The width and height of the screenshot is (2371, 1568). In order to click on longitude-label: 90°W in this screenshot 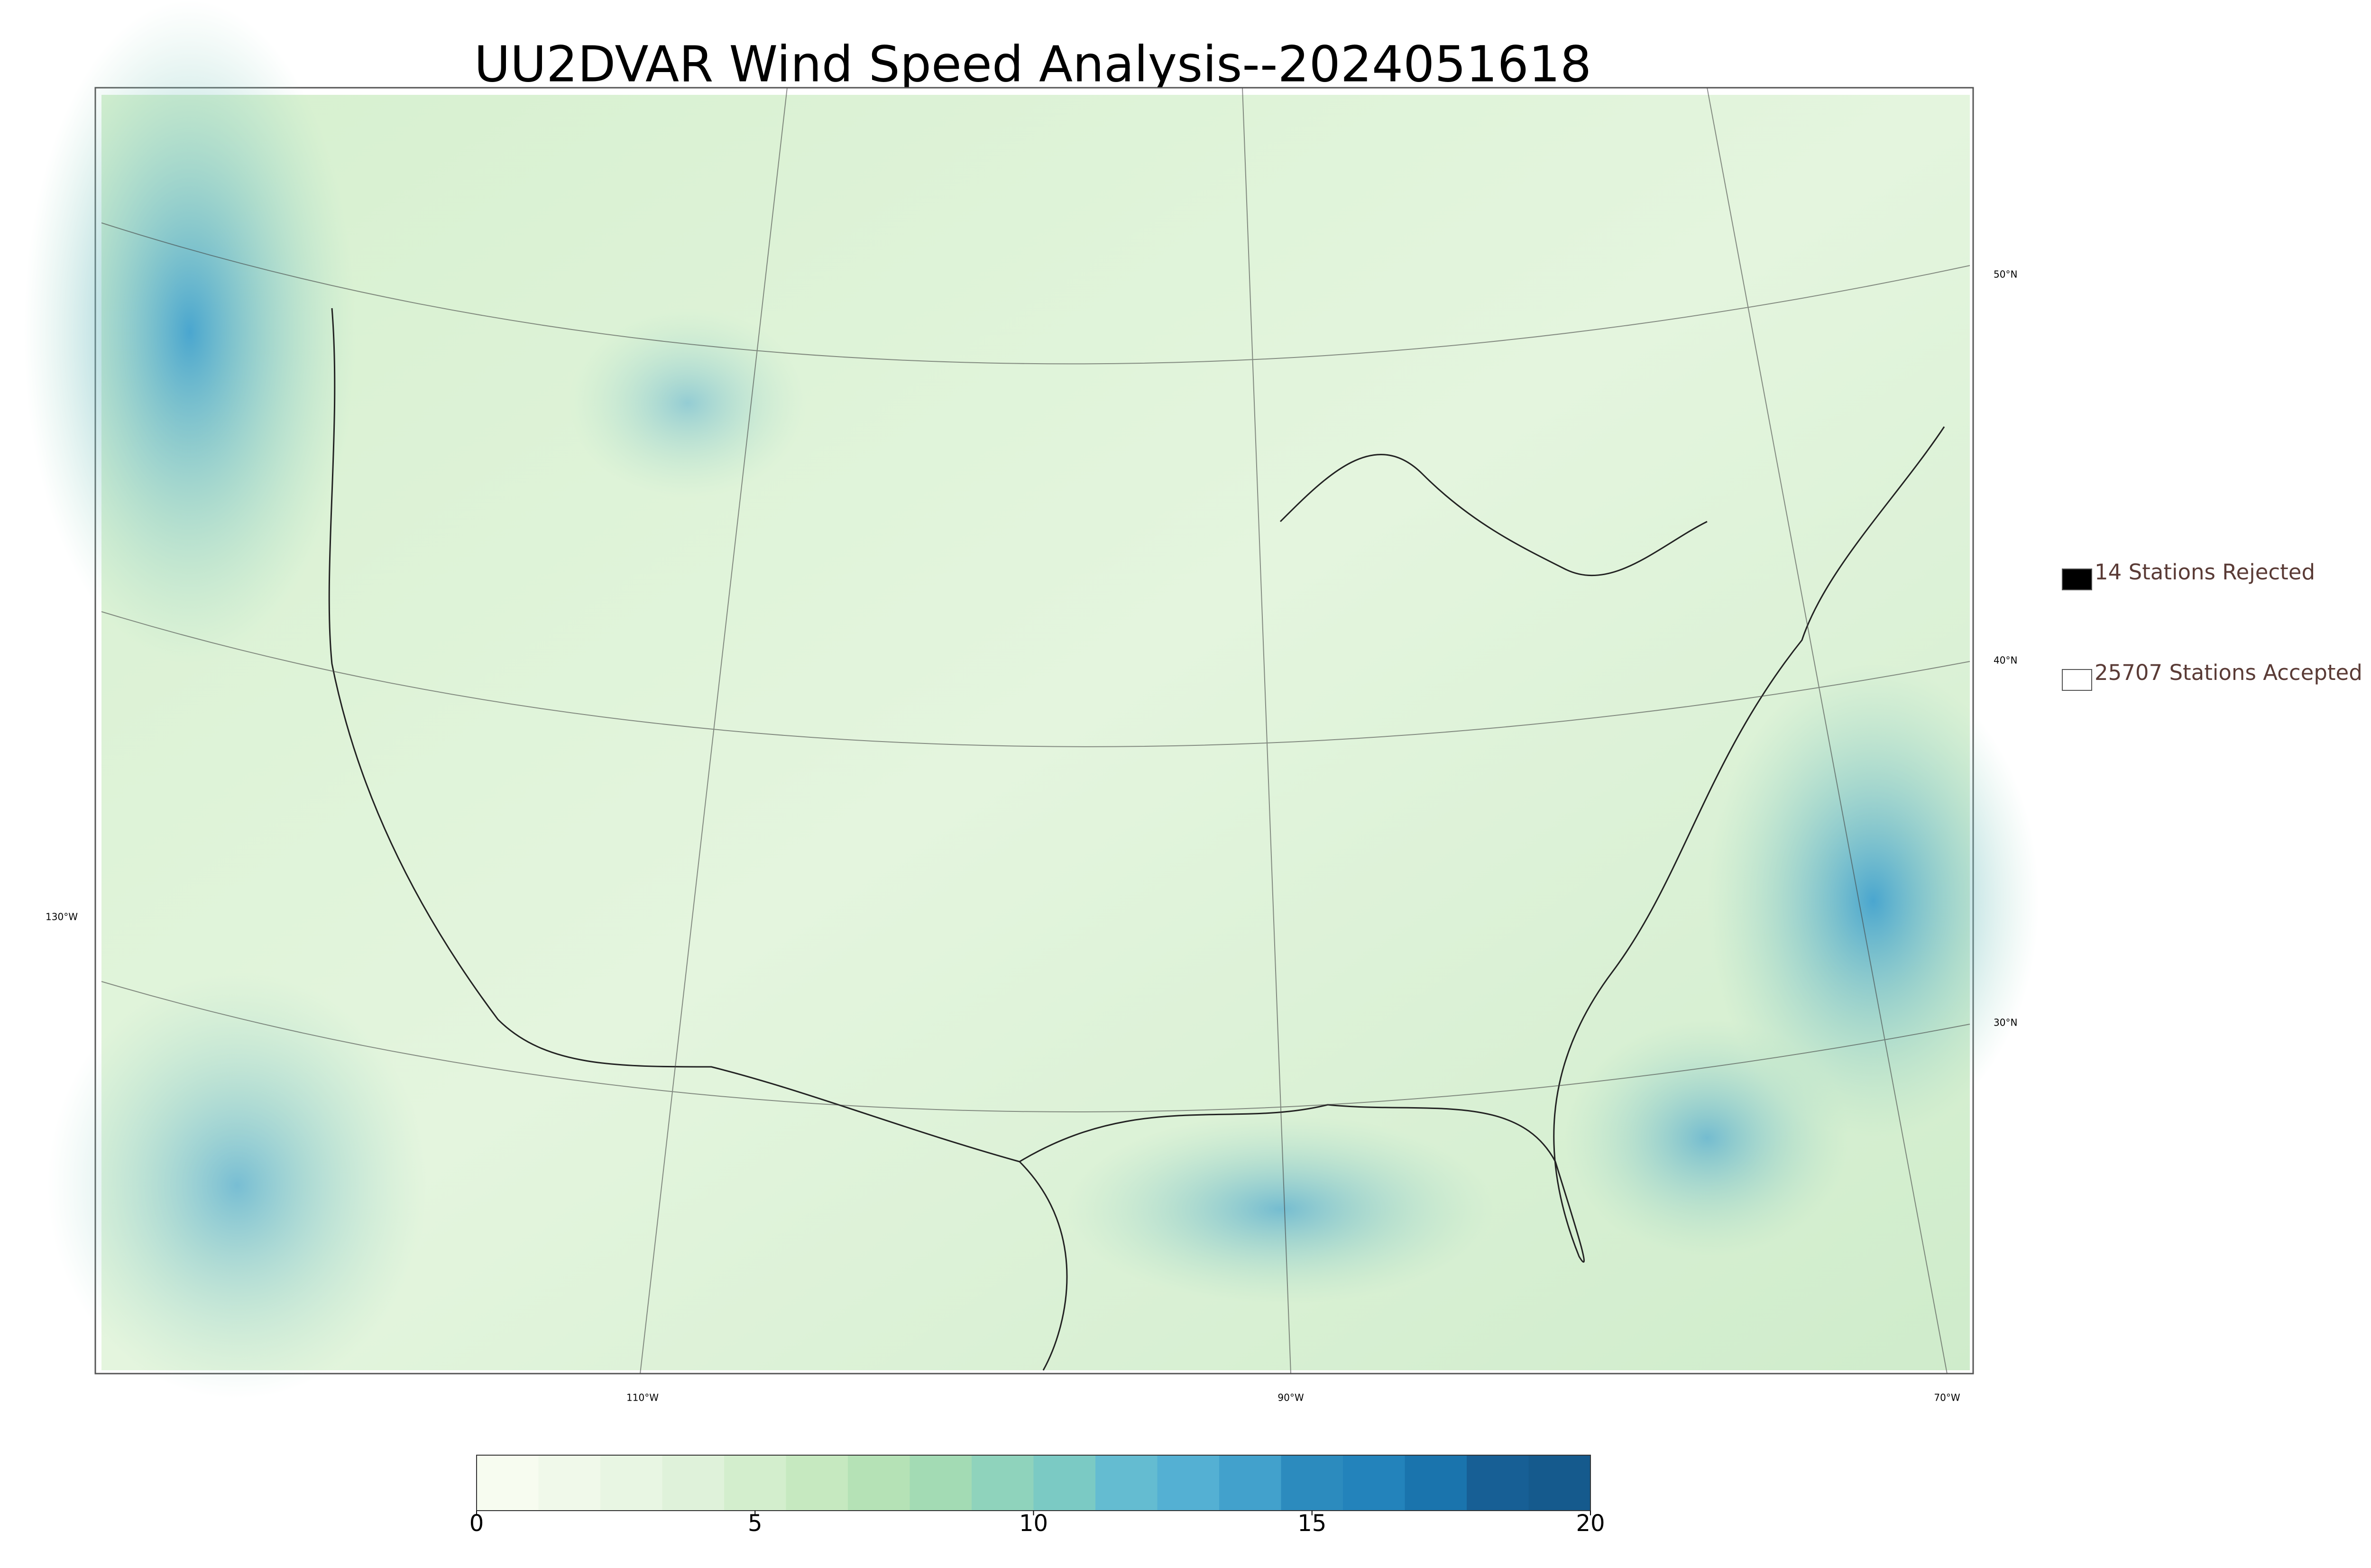, I will do `click(1290, 1397)`.